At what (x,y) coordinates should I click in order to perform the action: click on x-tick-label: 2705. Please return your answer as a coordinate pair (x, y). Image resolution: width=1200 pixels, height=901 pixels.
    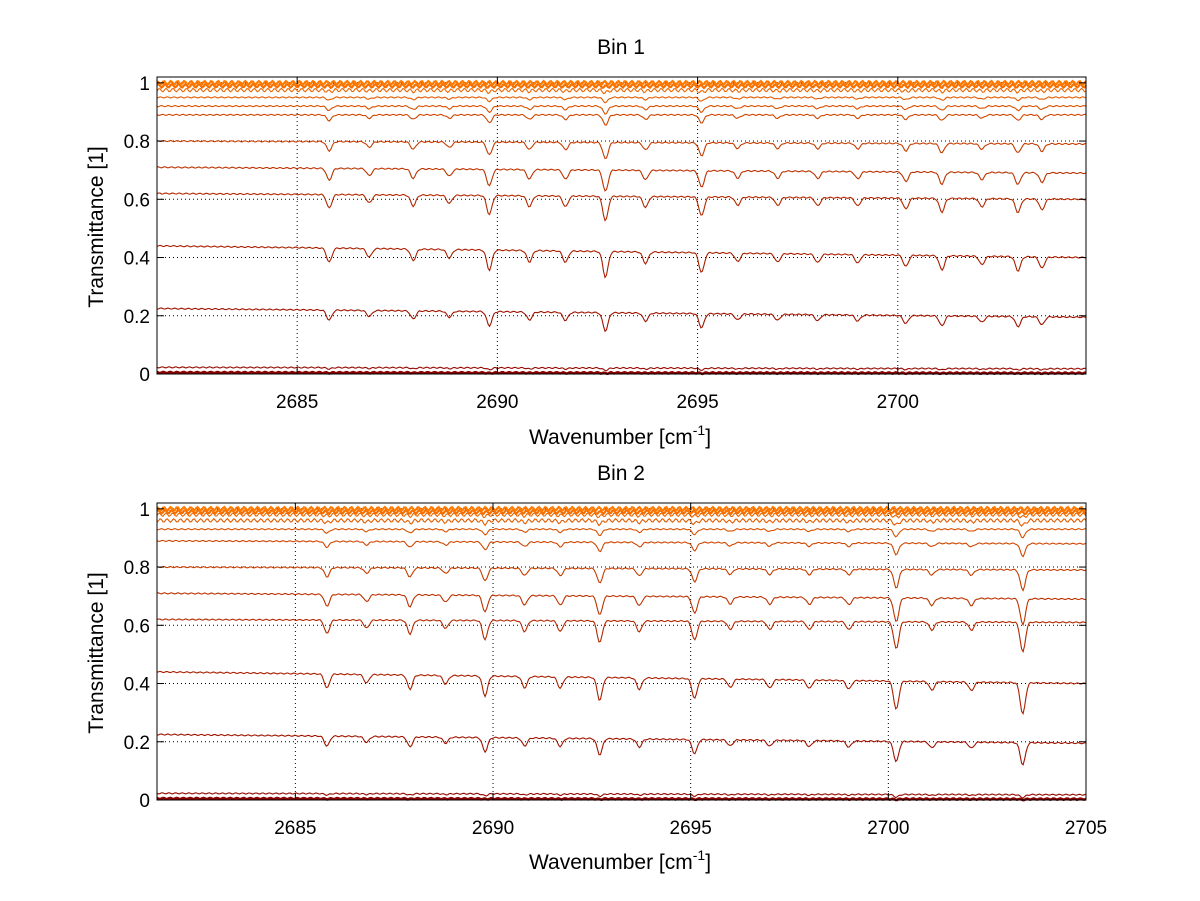
    Looking at the image, I should click on (1086, 828).